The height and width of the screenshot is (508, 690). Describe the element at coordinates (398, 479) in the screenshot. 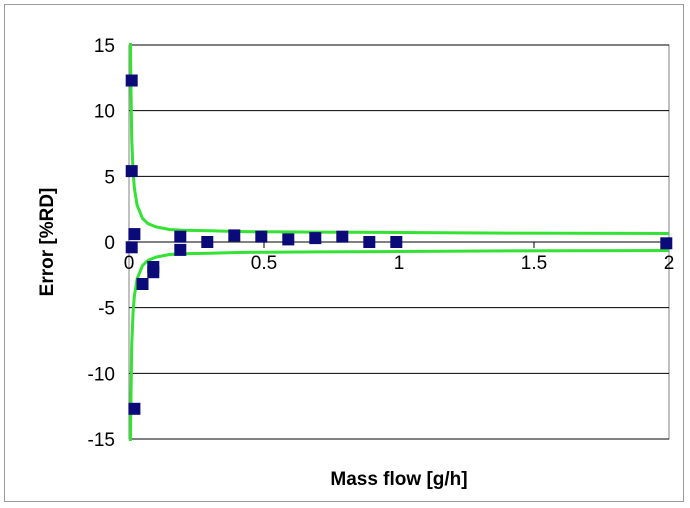

I see `x-axis-title: Mass flow [g/h]` at that location.